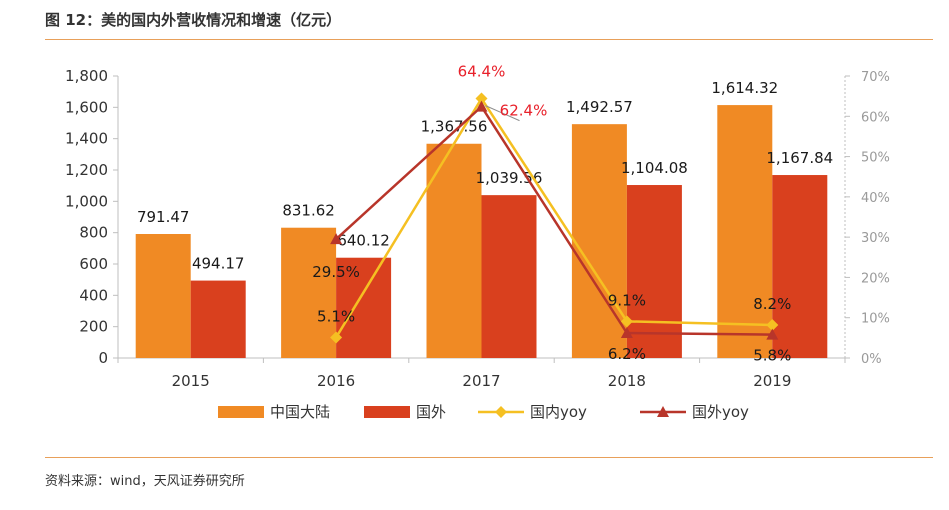 The height and width of the screenshot is (510, 949). Describe the element at coordinates (93, 327) in the screenshot. I see `left-axis-tick-label: 200` at that location.